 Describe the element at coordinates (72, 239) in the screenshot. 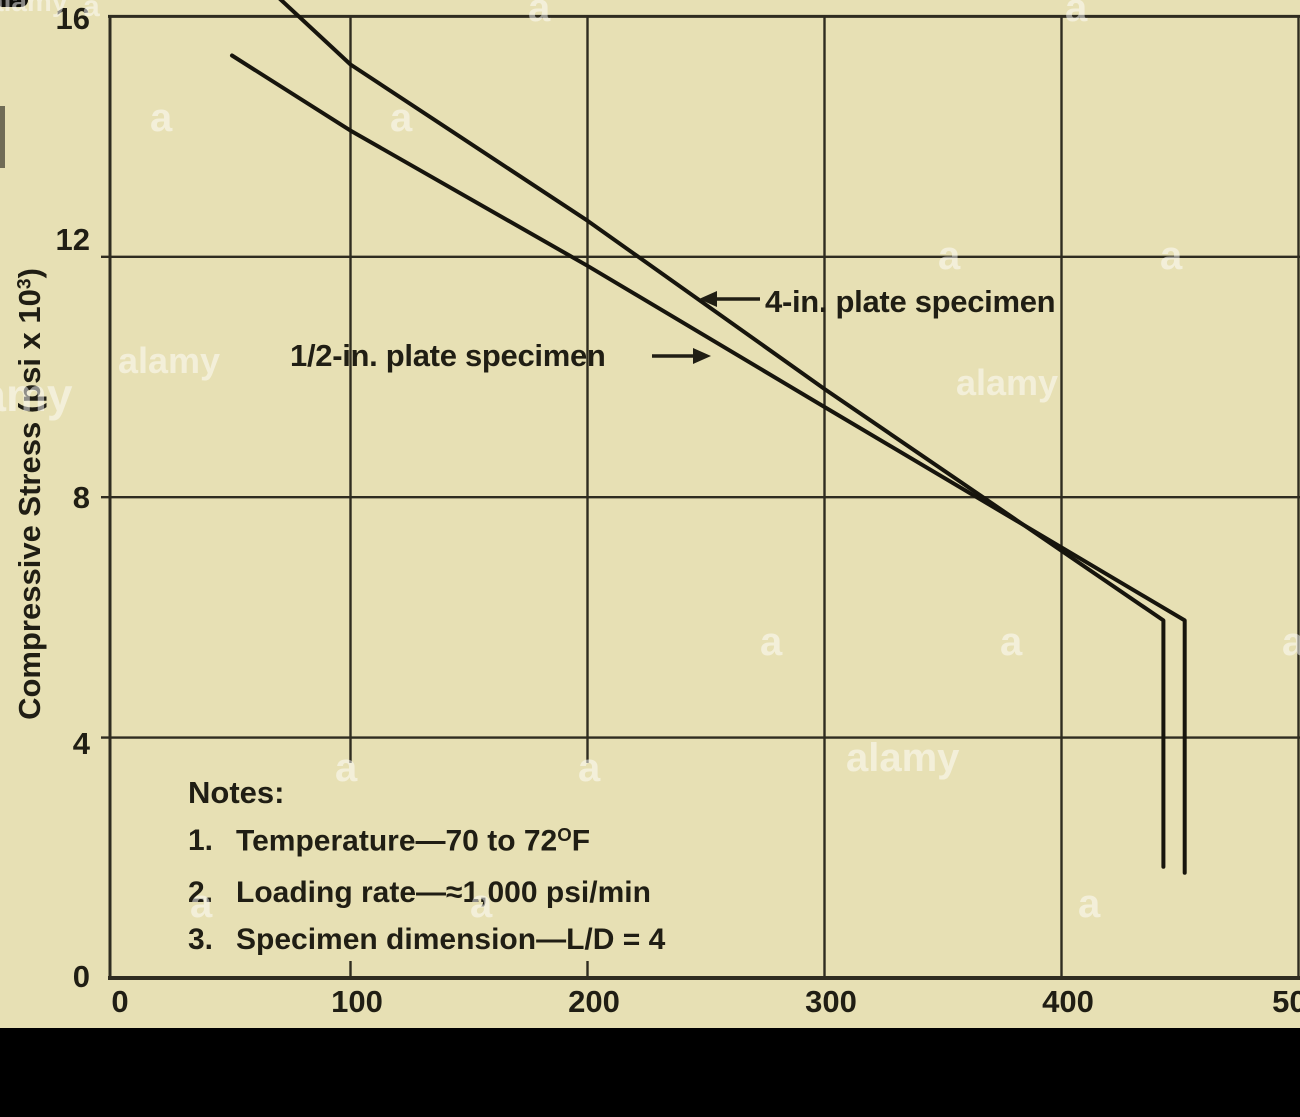

I see `y-tick-12: 12` at that location.